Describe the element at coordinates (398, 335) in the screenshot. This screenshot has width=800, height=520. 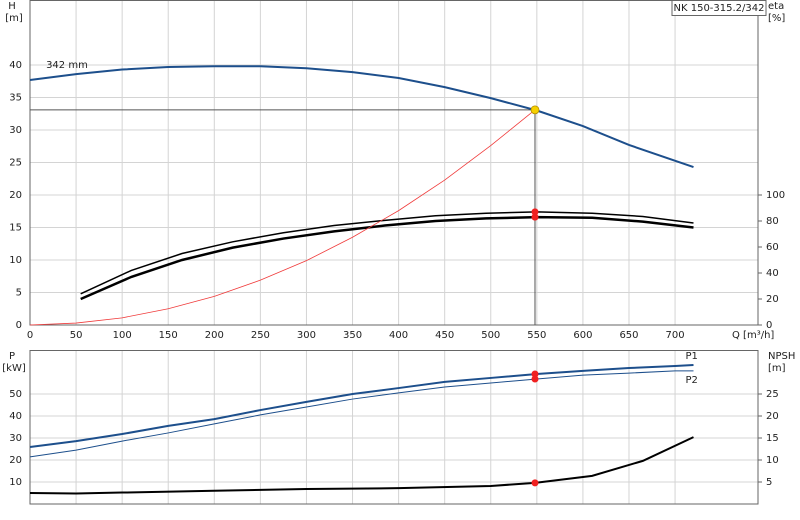
I see `x-tick-label: 400` at that location.